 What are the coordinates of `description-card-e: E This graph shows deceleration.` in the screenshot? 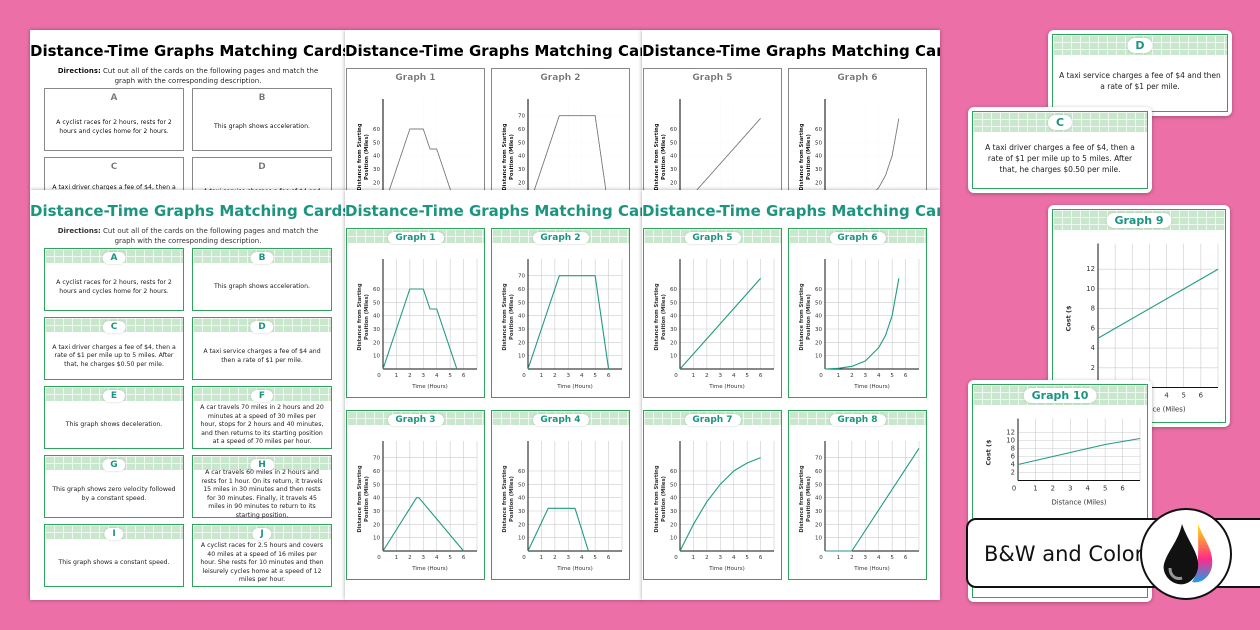 It's located at (114, 417).